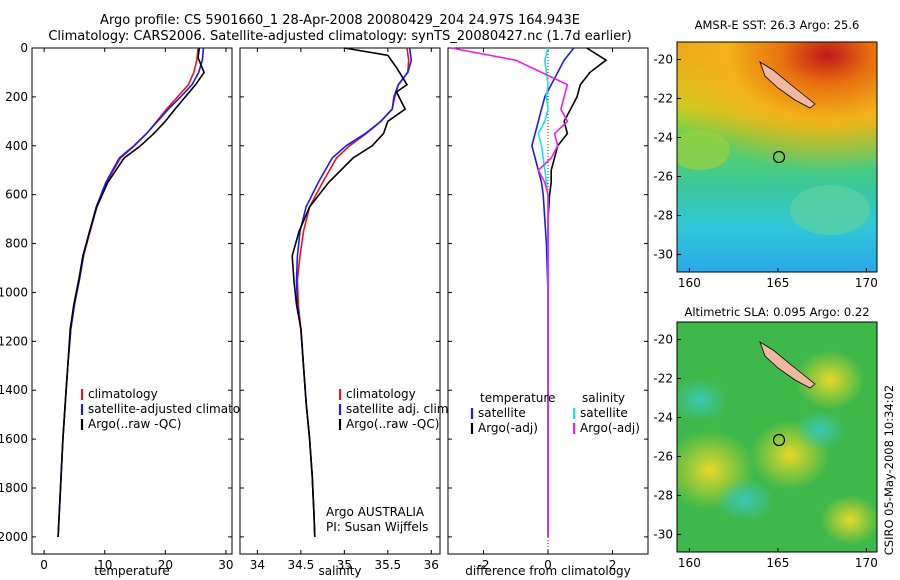 The height and width of the screenshot is (580, 900). What do you see at coordinates (517, 398) in the screenshot?
I see `legend-label: temperature` at bounding box center [517, 398].